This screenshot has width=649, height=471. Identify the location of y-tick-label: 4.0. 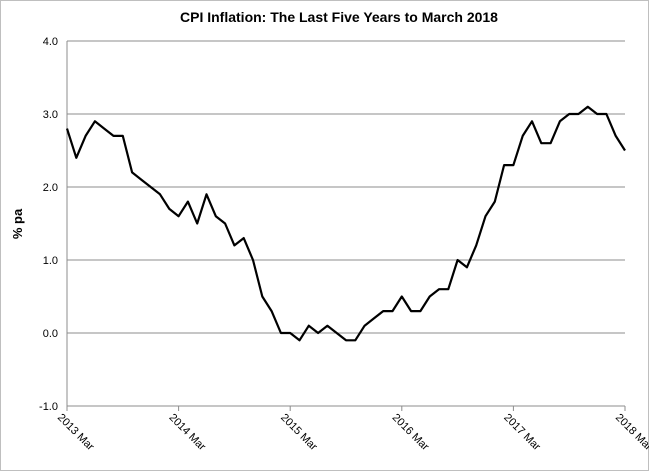
(50, 42).